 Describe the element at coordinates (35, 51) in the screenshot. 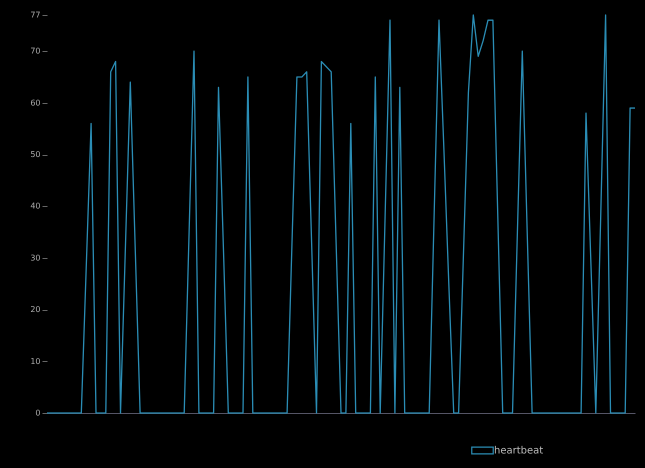

I see `y-tick-label: 70` at that location.